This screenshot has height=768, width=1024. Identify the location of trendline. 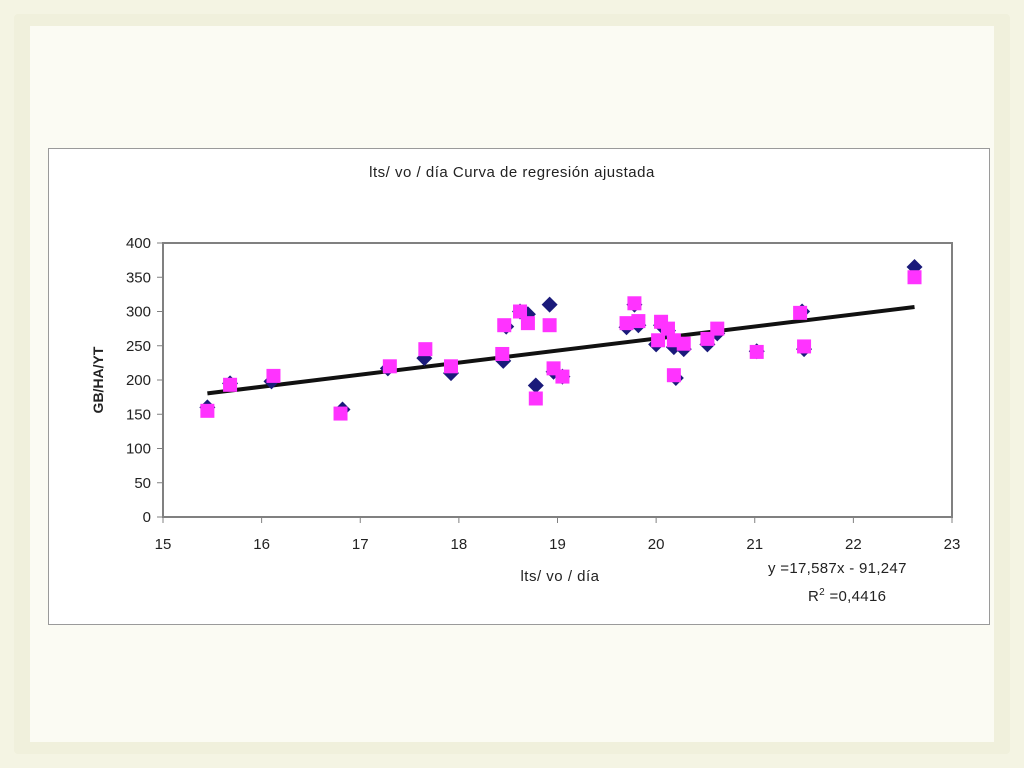
(561, 350).